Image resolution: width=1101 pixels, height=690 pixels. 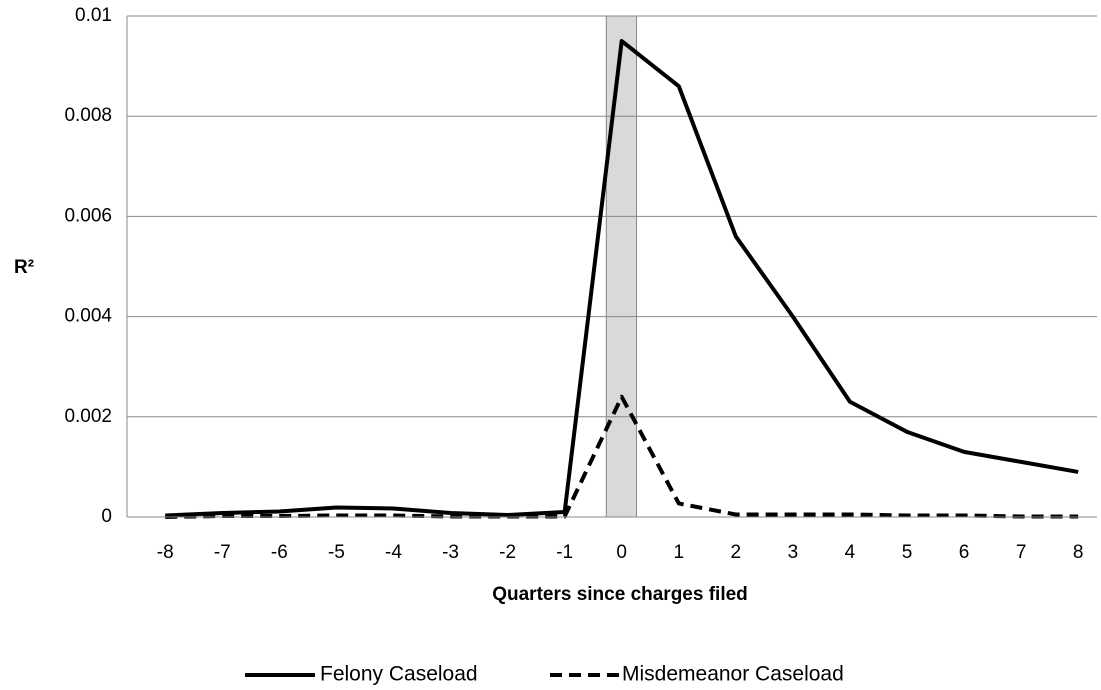 What do you see at coordinates (450, 552) in the screenshot?
I see `x-tick-label: -3` at bounding box center [450, 552].